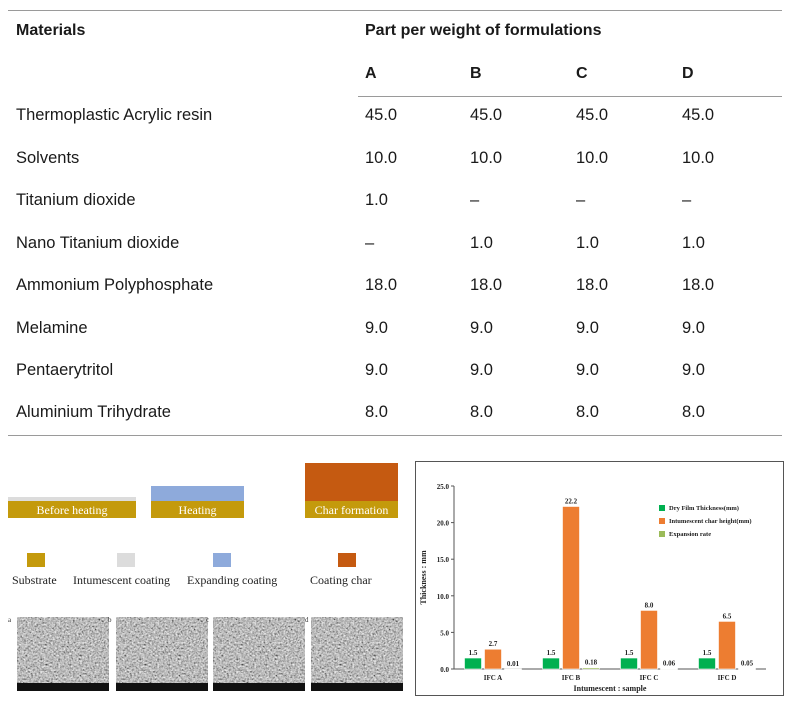 This screenshot has height=707, width=800. I want to click on legend-label-expanding-coating: Expanding coating, so click(232, 580).